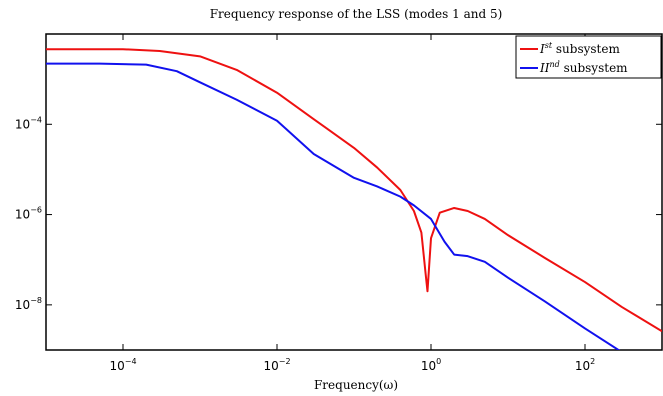 The image size is (663, 396). What do you see at coordinates (28, 214) in the screenshot?
I see `y-tick-label: 10⁻⁶` at bounding box center [28, 214].